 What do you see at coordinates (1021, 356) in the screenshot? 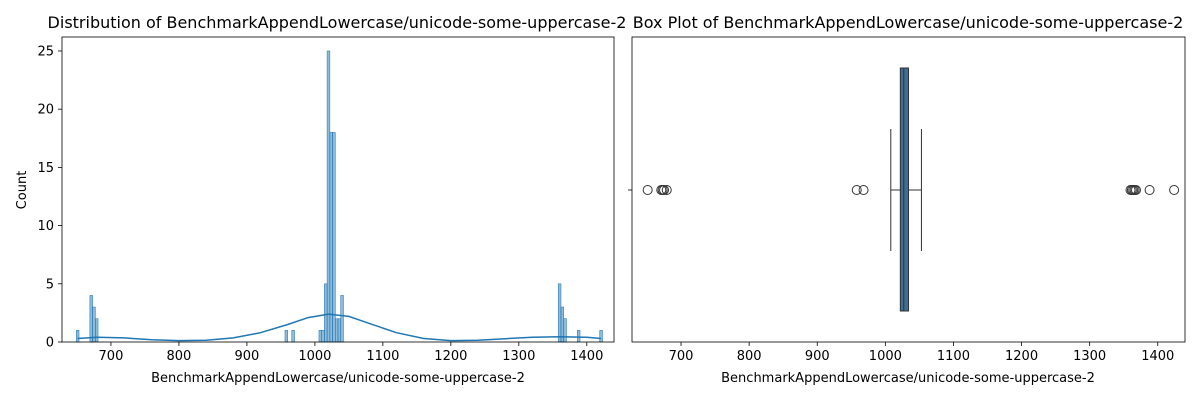
I see `boxplot-x-tick-label: 1200` at bounding box center [1021, 356].